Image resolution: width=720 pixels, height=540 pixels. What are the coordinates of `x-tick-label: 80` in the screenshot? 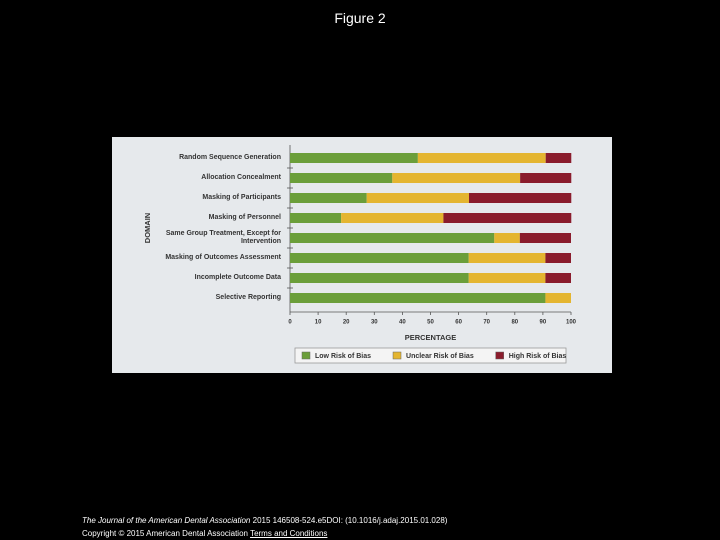 It's located at (514, 323).